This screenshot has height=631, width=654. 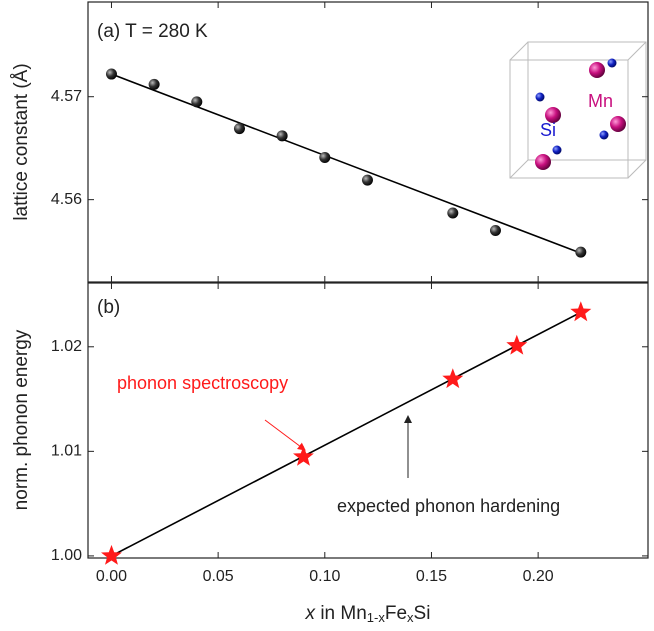 I want to click on x-tick-label: 0.00, so click(x=111, y=576).